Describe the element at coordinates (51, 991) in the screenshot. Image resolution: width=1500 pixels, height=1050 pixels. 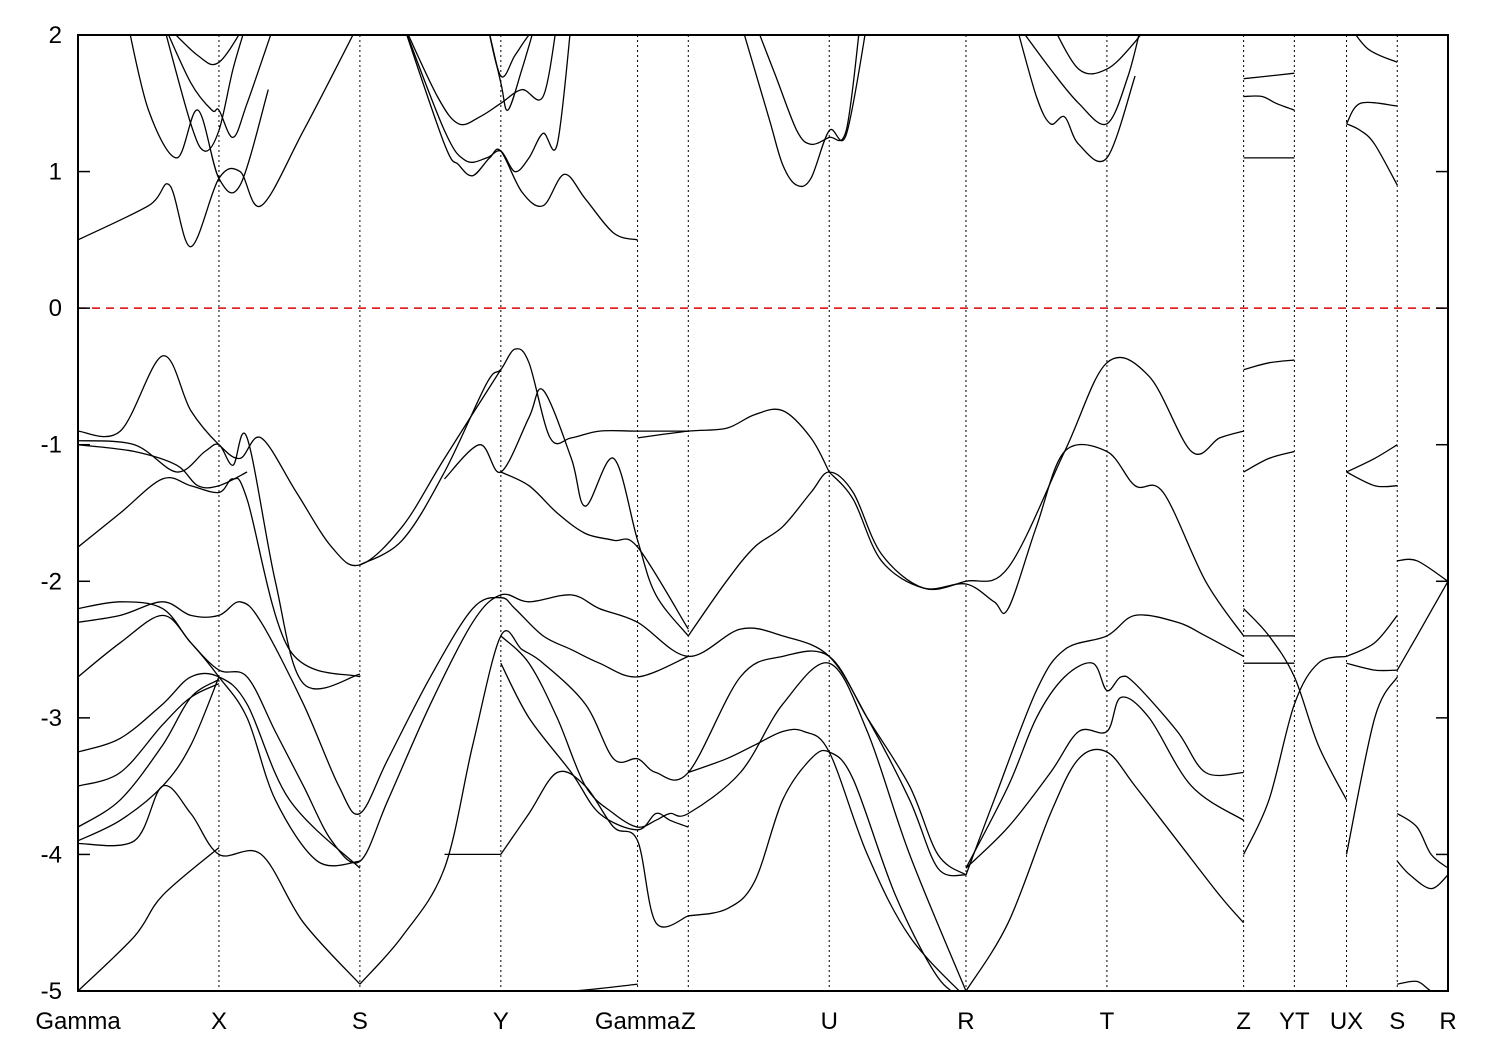
I see `y-tick-label: -5` at that location.